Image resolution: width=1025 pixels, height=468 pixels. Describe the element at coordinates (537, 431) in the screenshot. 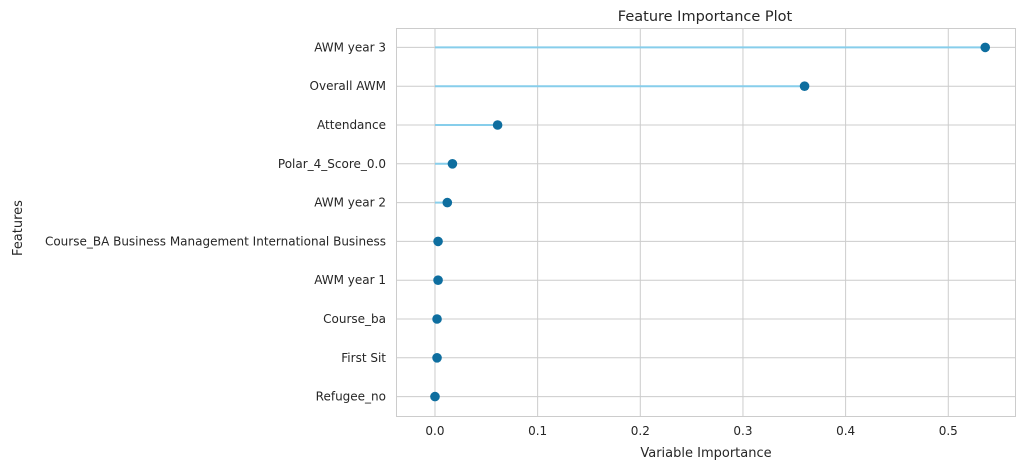

I see `x-tick-label: 0.1` at that location.